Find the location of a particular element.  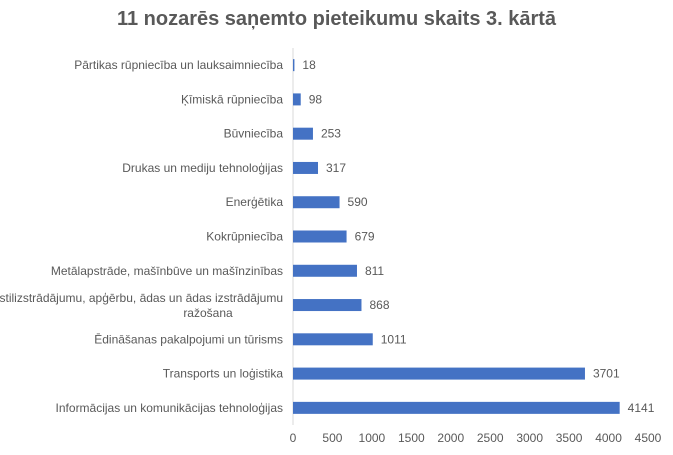

category-label: Ķīmiskā rūpniecība is located at coordinates (232, 99).